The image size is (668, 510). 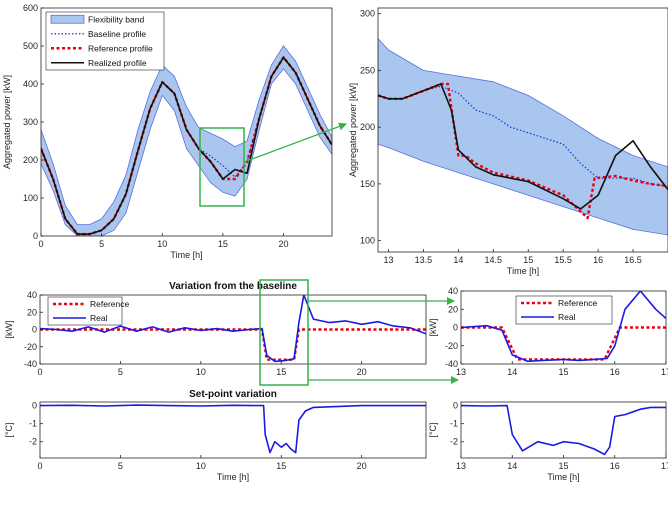 I want to click on y-tick-label: 250, so click(x=367, y=70).